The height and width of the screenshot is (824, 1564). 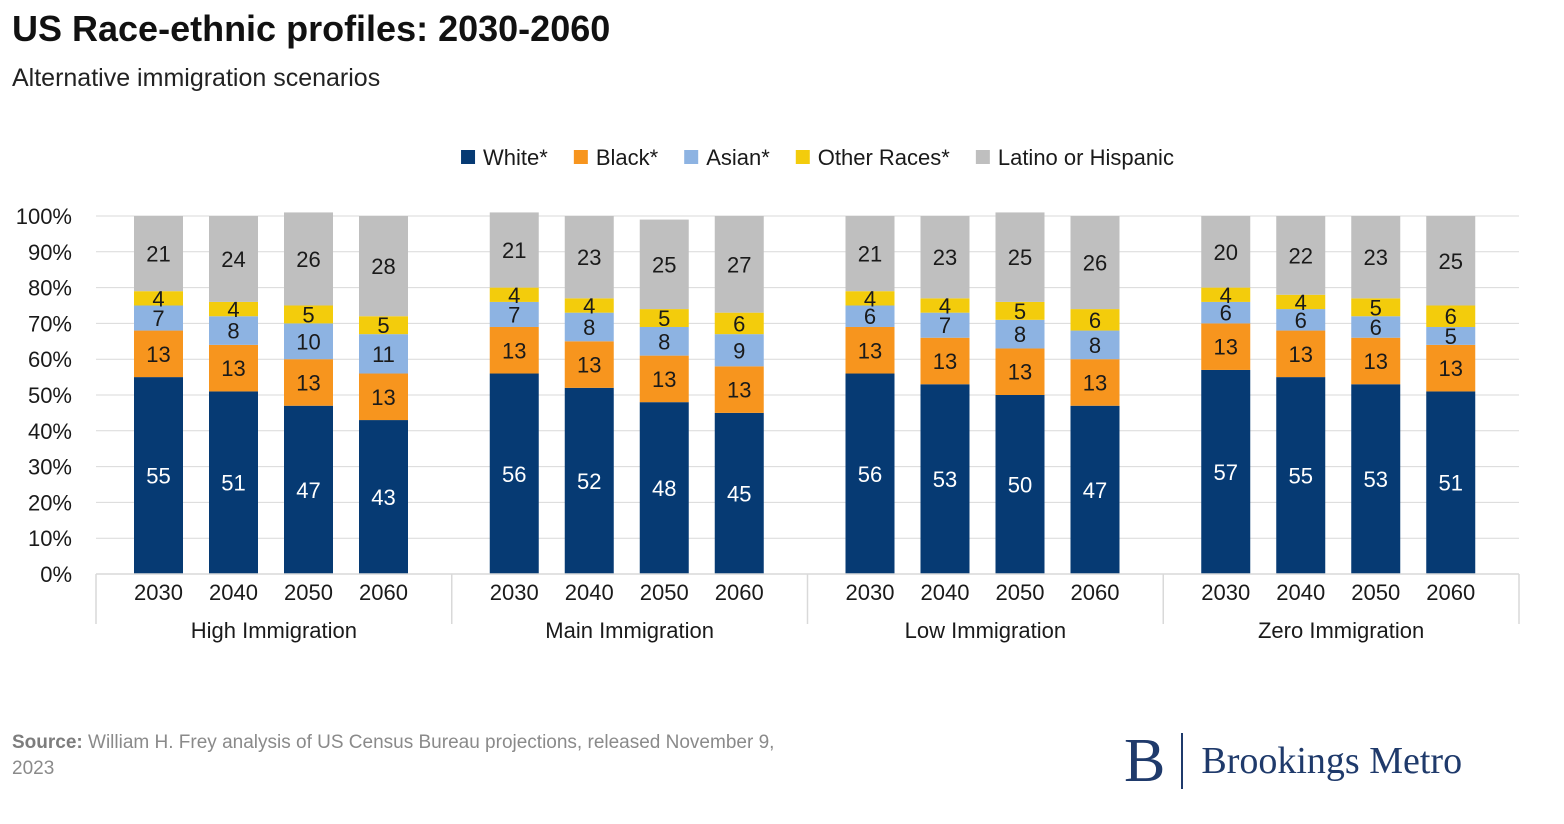 I want to click on data-label: 22, so click(x=1301, y=255).